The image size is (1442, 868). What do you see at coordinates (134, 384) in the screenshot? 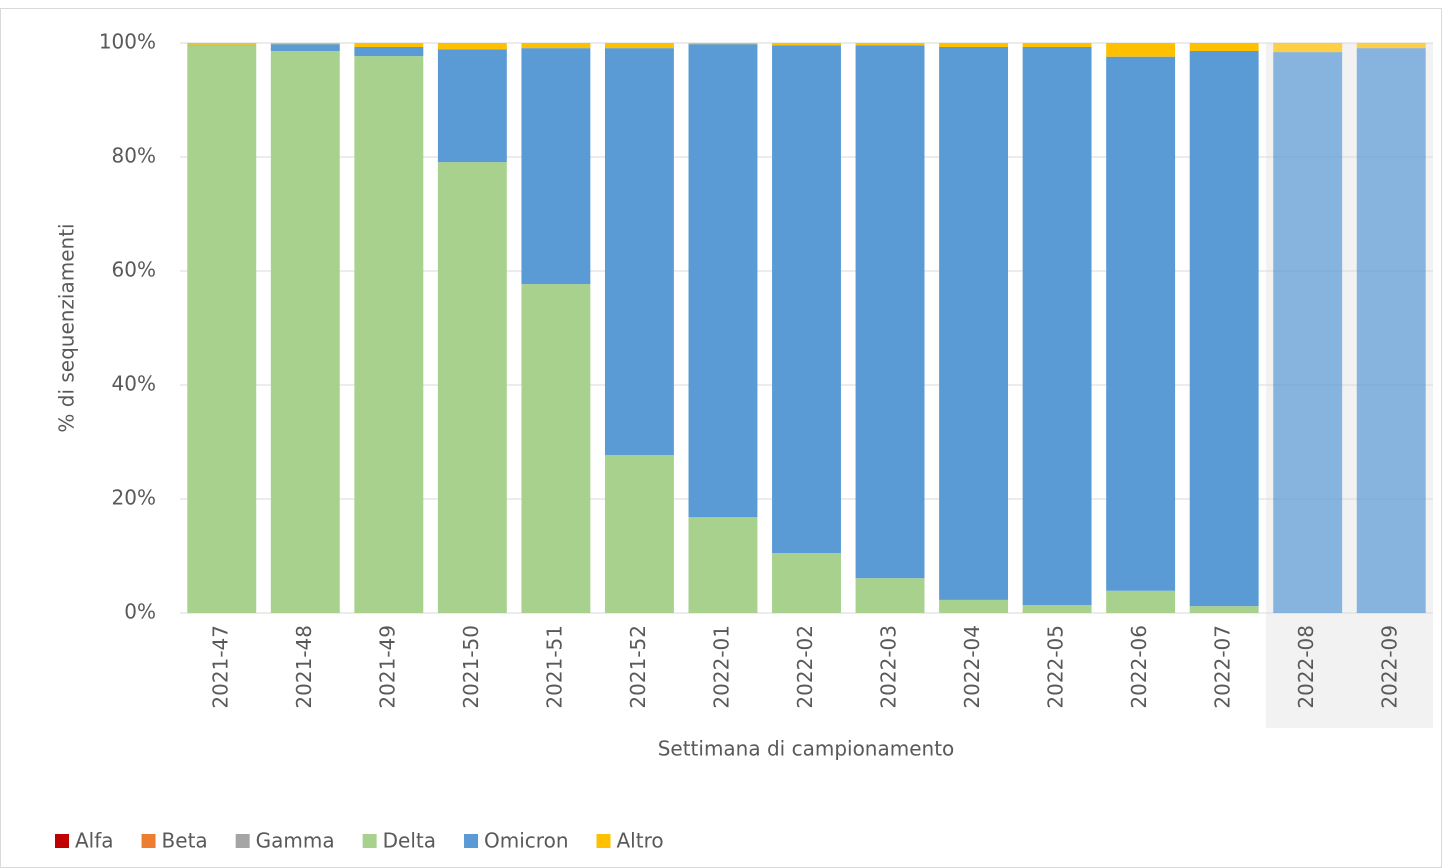
I see `y-tick-label: 40%` at bounding box center [134, 384].